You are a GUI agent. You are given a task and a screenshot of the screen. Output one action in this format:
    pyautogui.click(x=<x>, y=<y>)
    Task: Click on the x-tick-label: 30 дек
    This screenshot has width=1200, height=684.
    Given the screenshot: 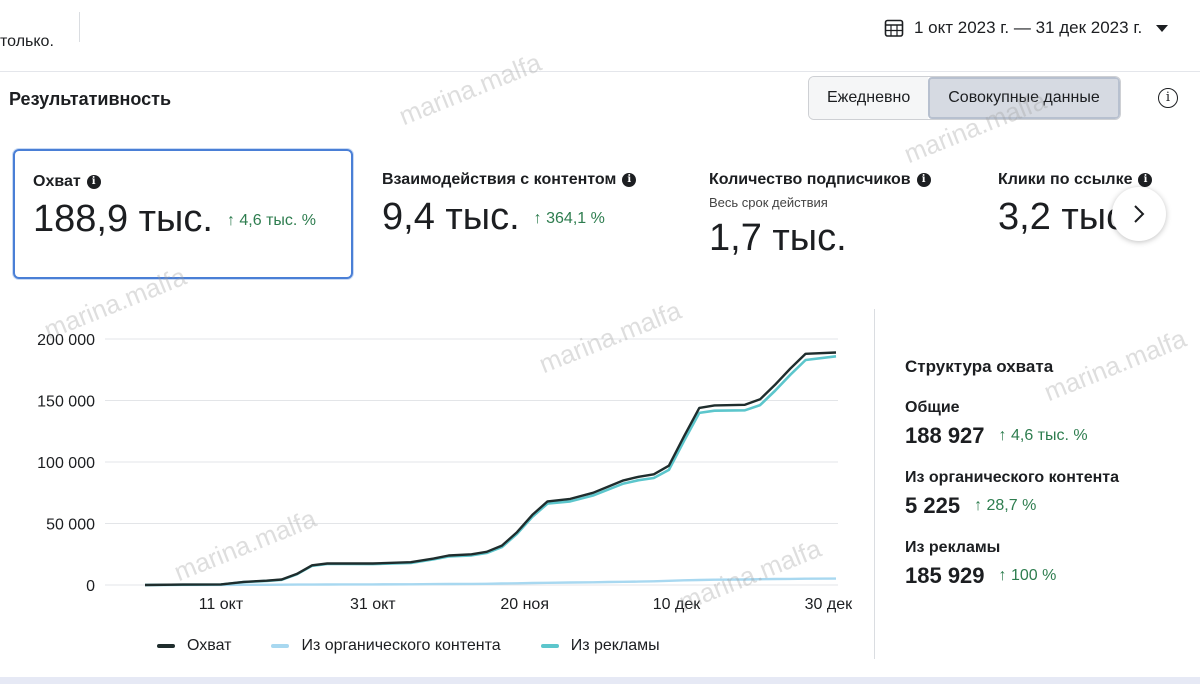 What is the action you would take?
    pyautogui.click(x=829, y=604)
    